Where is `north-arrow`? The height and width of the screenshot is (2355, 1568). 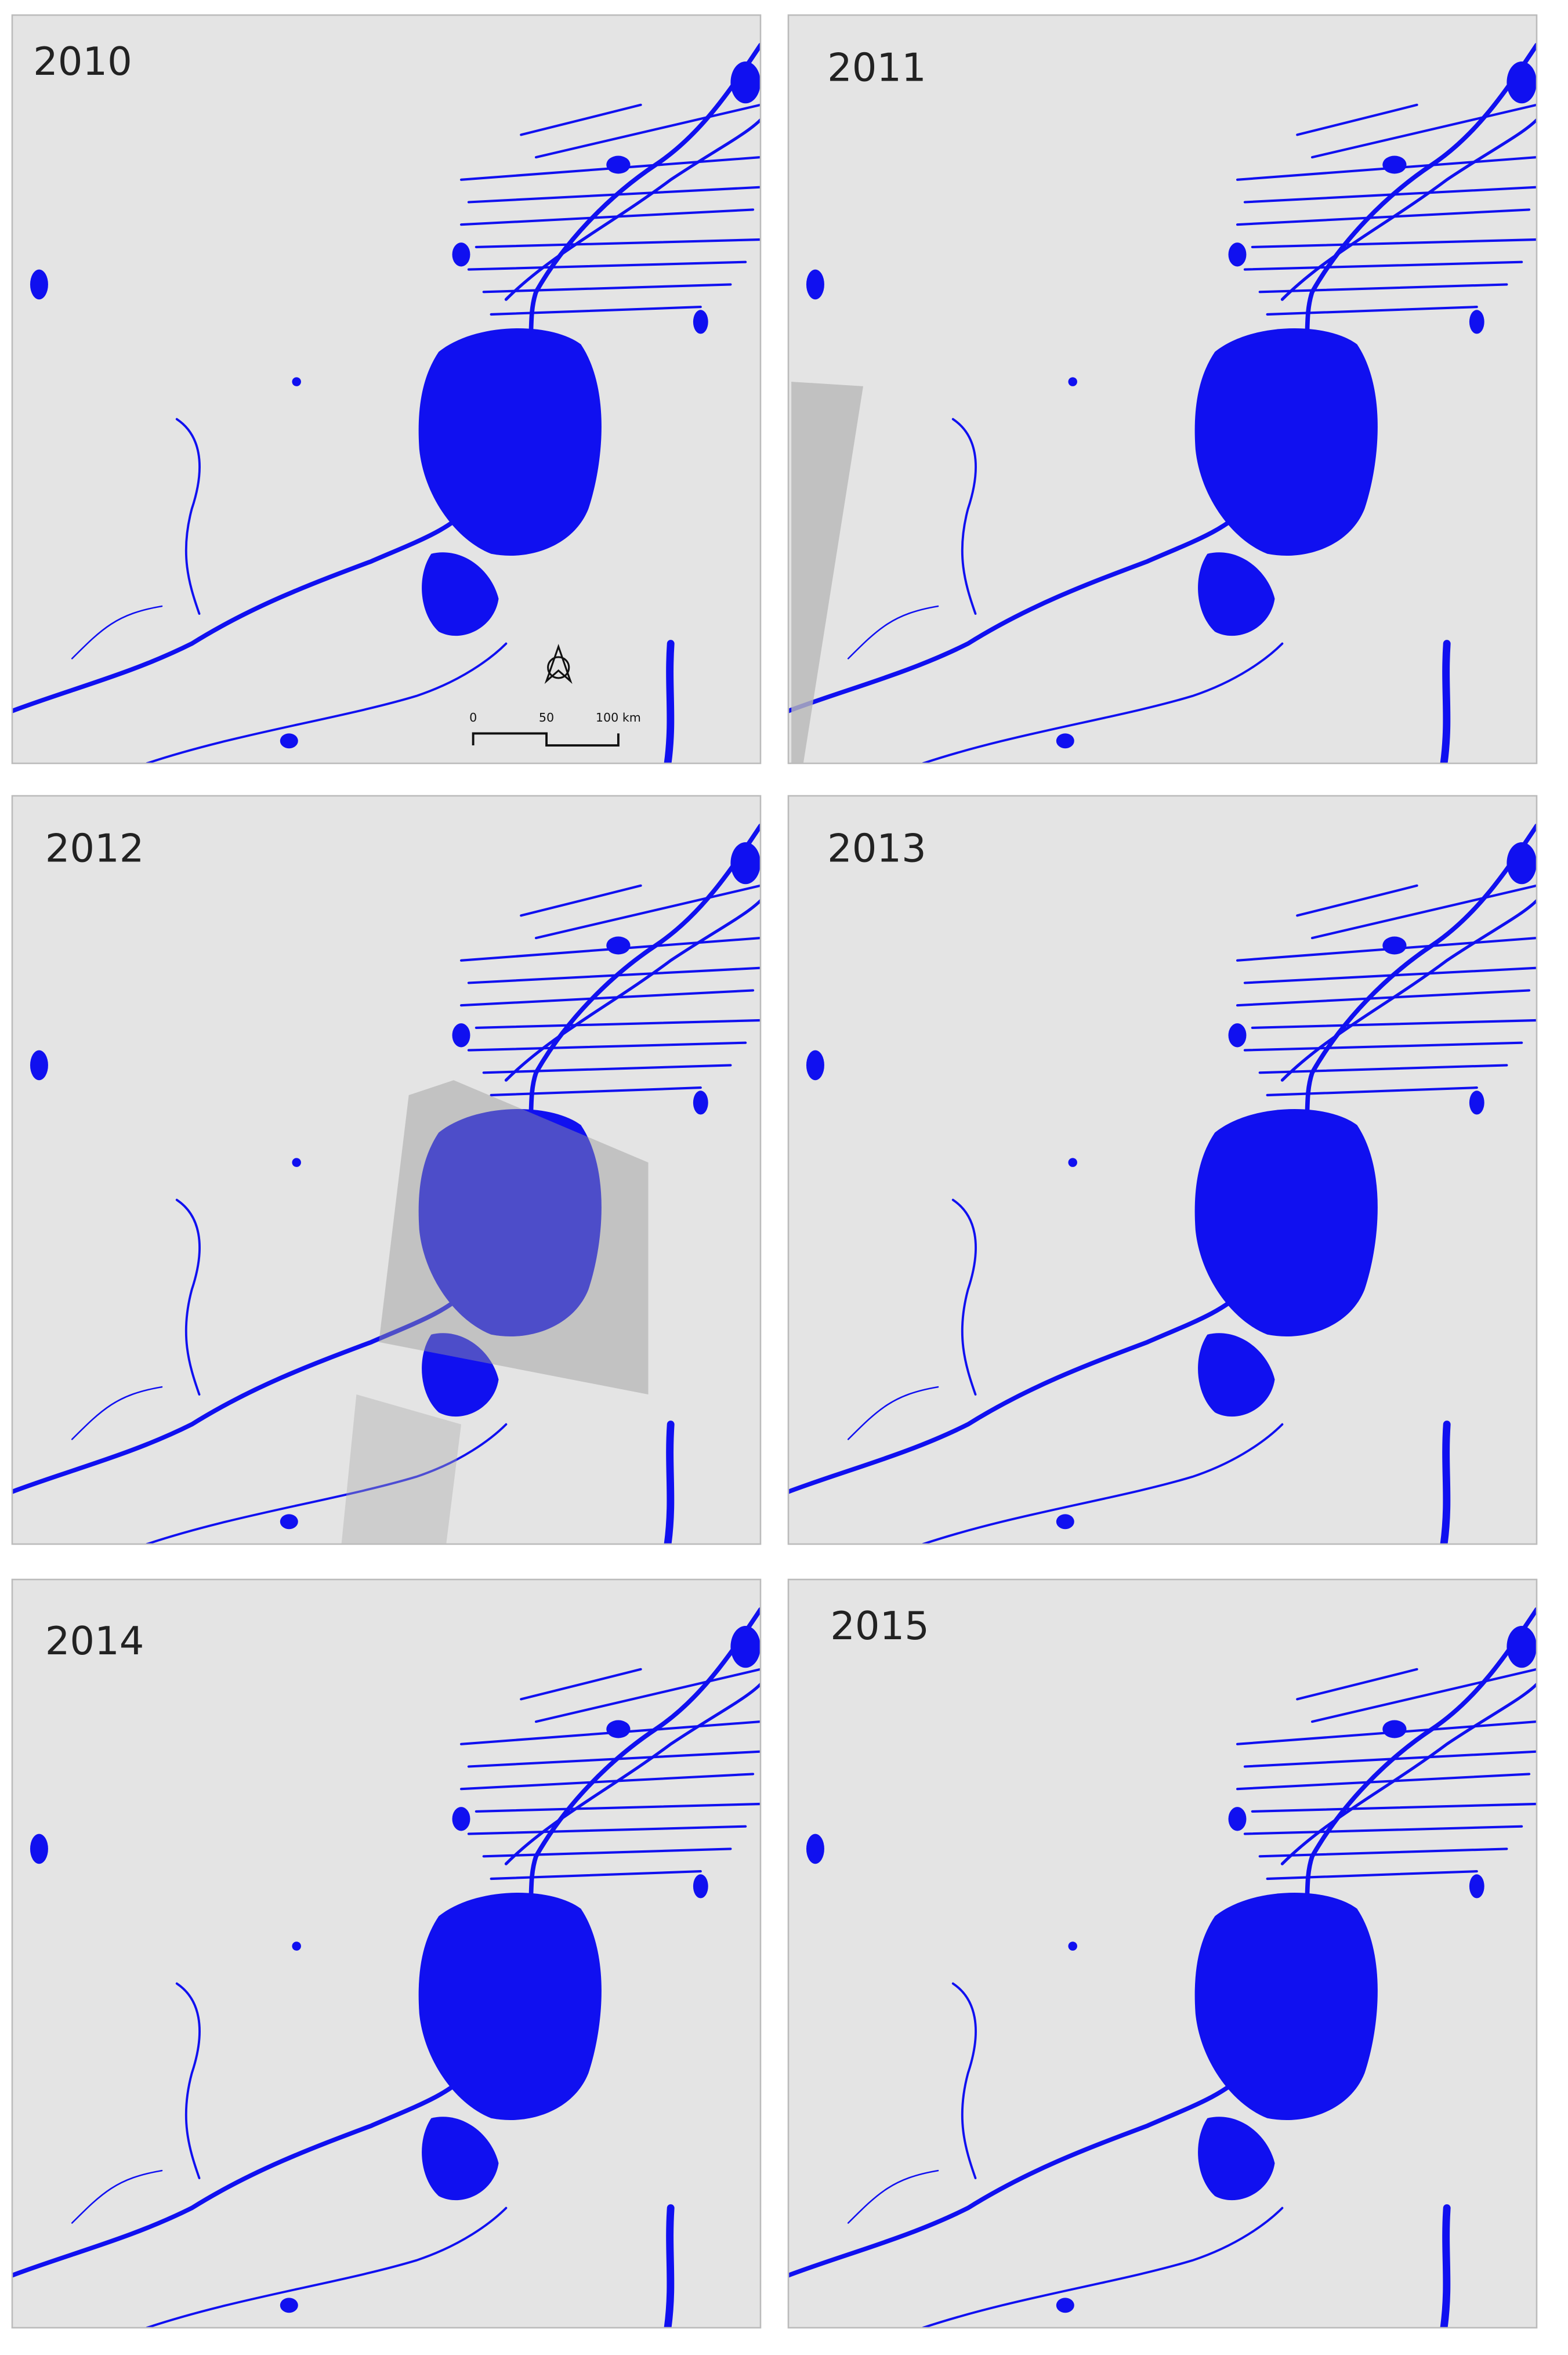 north-arrow is located at coordinates (558, 664).